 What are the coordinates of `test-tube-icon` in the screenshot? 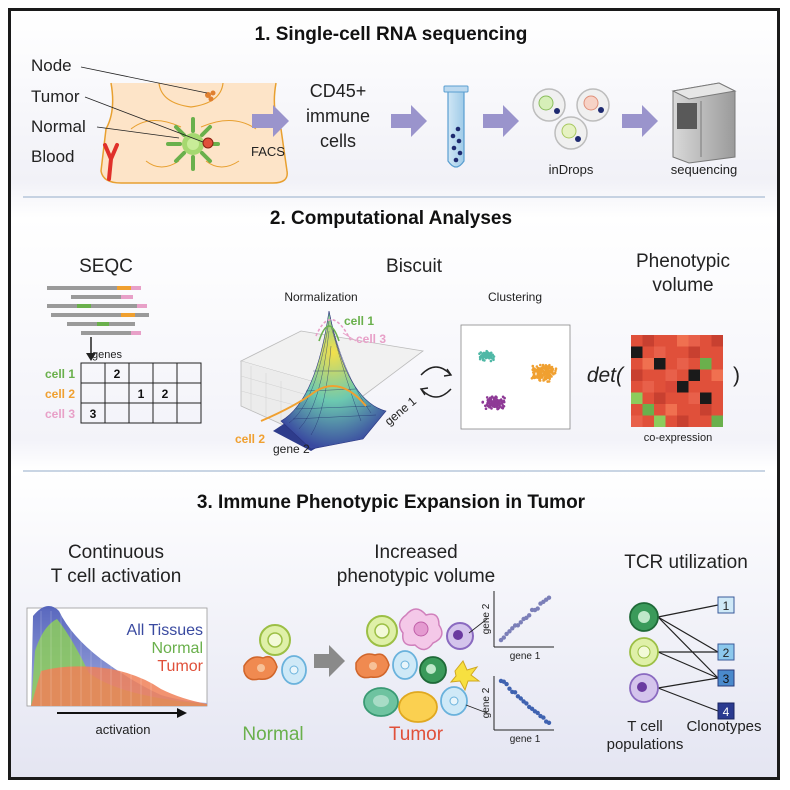 It's located at (456, 126).